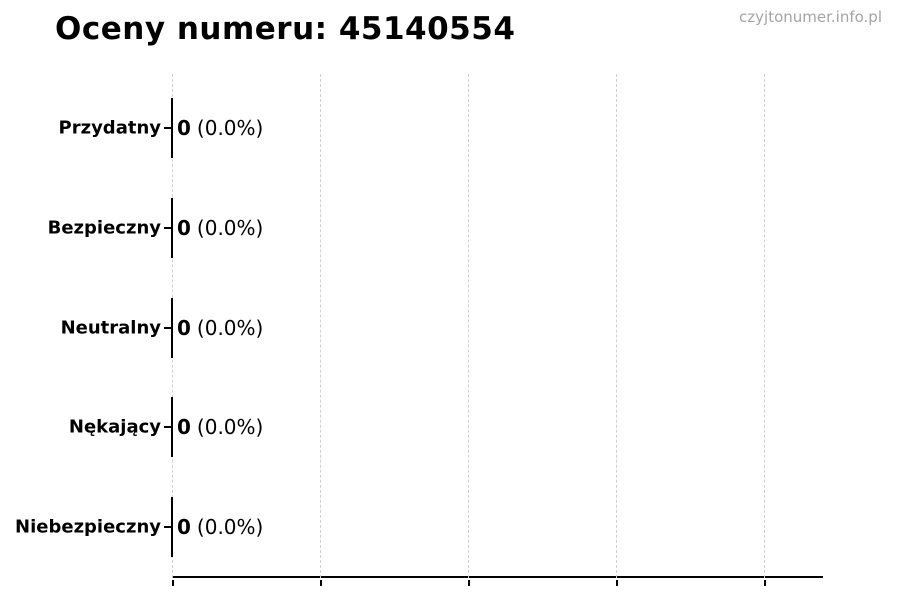 The width and height of the screenshot is (900, 600). What do you see at coordinates (88, 527) in the screenshot?
I see `category-label: Niebezpieczny` at bounding box center [88, 527].